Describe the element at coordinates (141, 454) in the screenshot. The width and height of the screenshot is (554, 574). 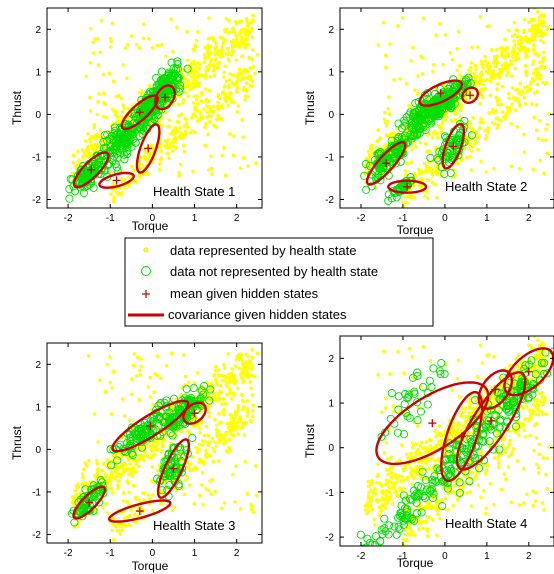
I see `series-not-represented` at that location.